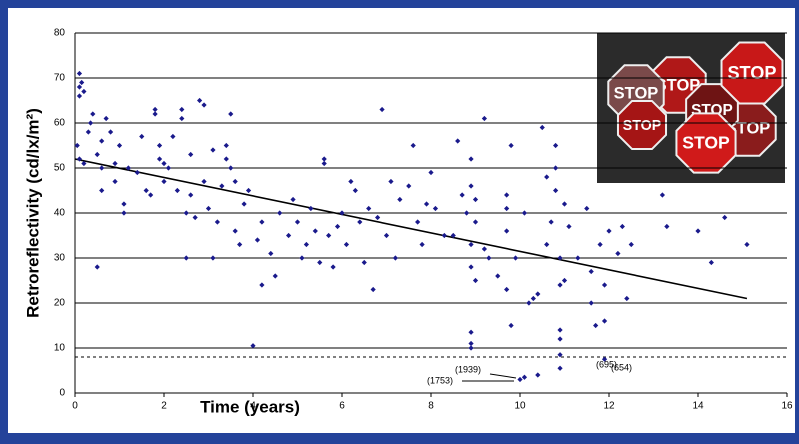 This screenshot has height=444, width=799. Describe the element at coordinates (164, 406) in the screenshot. I see `x-tick-label: 2` at that location.